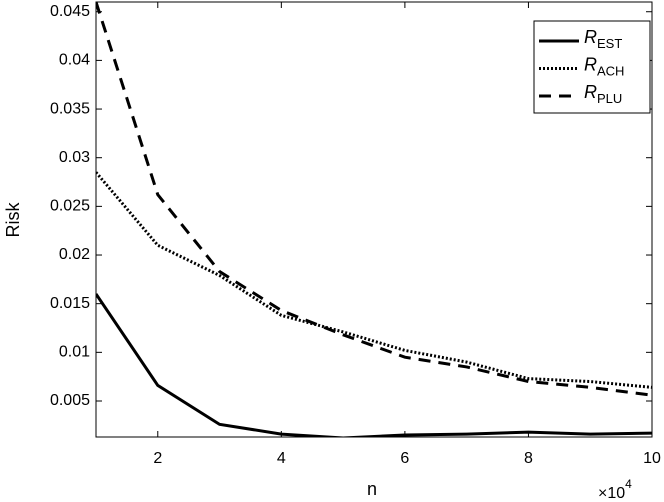 The image size is (664, 502). I want to click on legend-label: REST, so click(603, 39).